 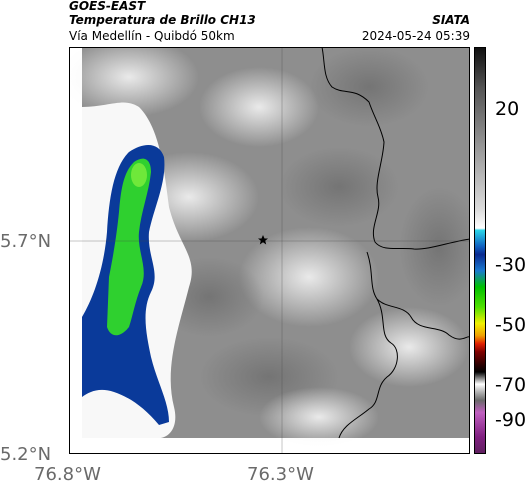 I want to click on product-title: Temperatura de Brillo CH13, so click(x=162, y=20).